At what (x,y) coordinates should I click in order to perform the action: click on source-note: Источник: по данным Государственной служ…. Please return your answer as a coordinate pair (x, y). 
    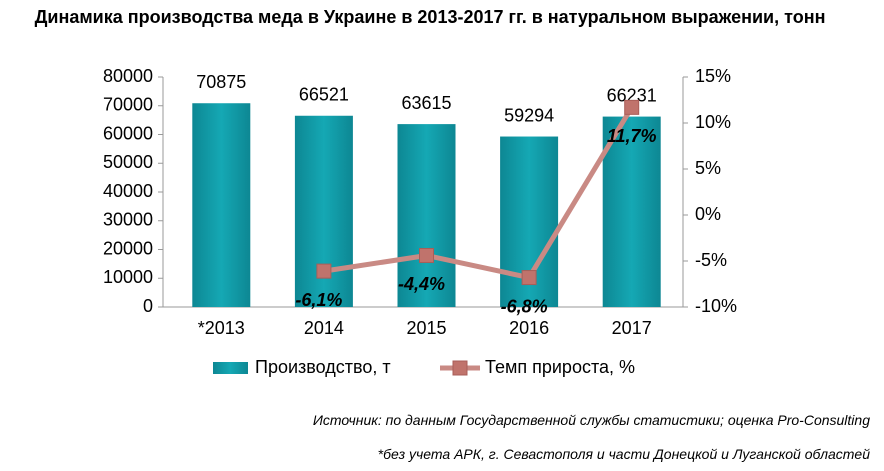
    Looking at the image, I should click on (591, 420).